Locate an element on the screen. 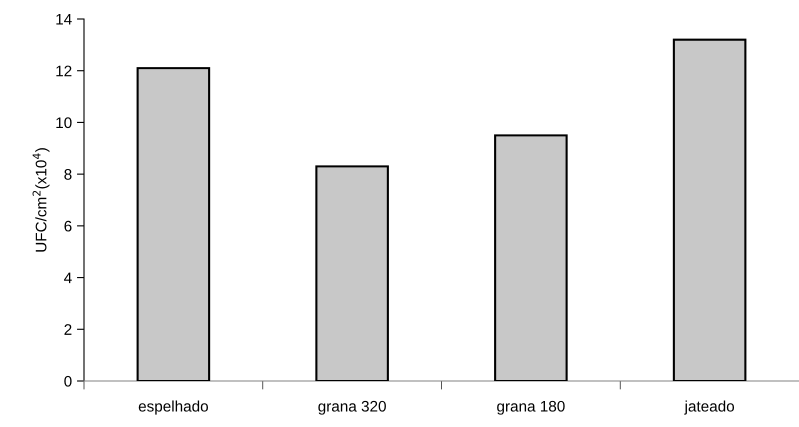 This screenshot has width=799, height=427. x-tick-label: grana 180 is located at coordinates (531, 407).